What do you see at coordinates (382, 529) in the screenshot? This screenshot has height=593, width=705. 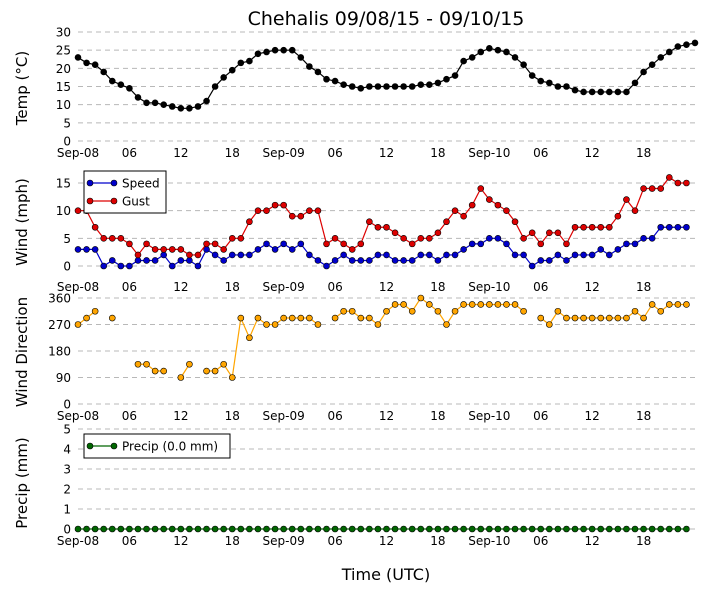 I see `series-precip-0-0-mm-` at bounding box center [382, 529].